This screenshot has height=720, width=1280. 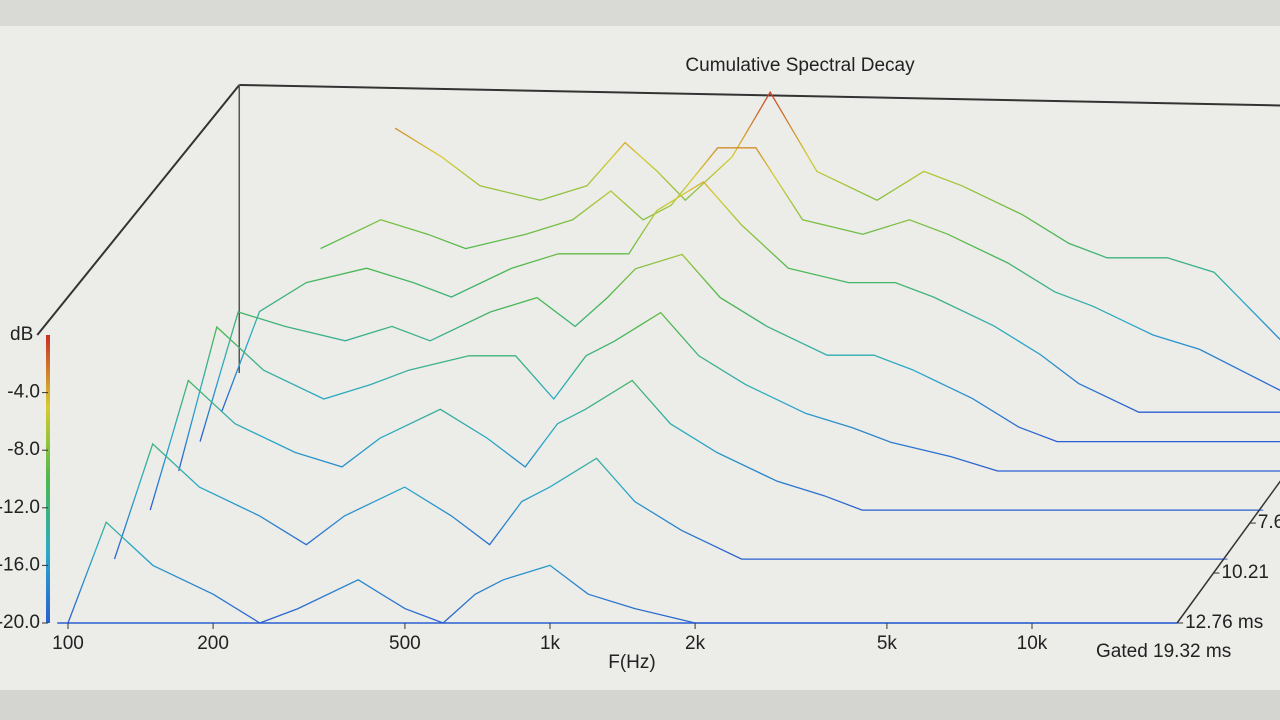 I want to click on x-tick-label: 500, so click(x=405, y=643).